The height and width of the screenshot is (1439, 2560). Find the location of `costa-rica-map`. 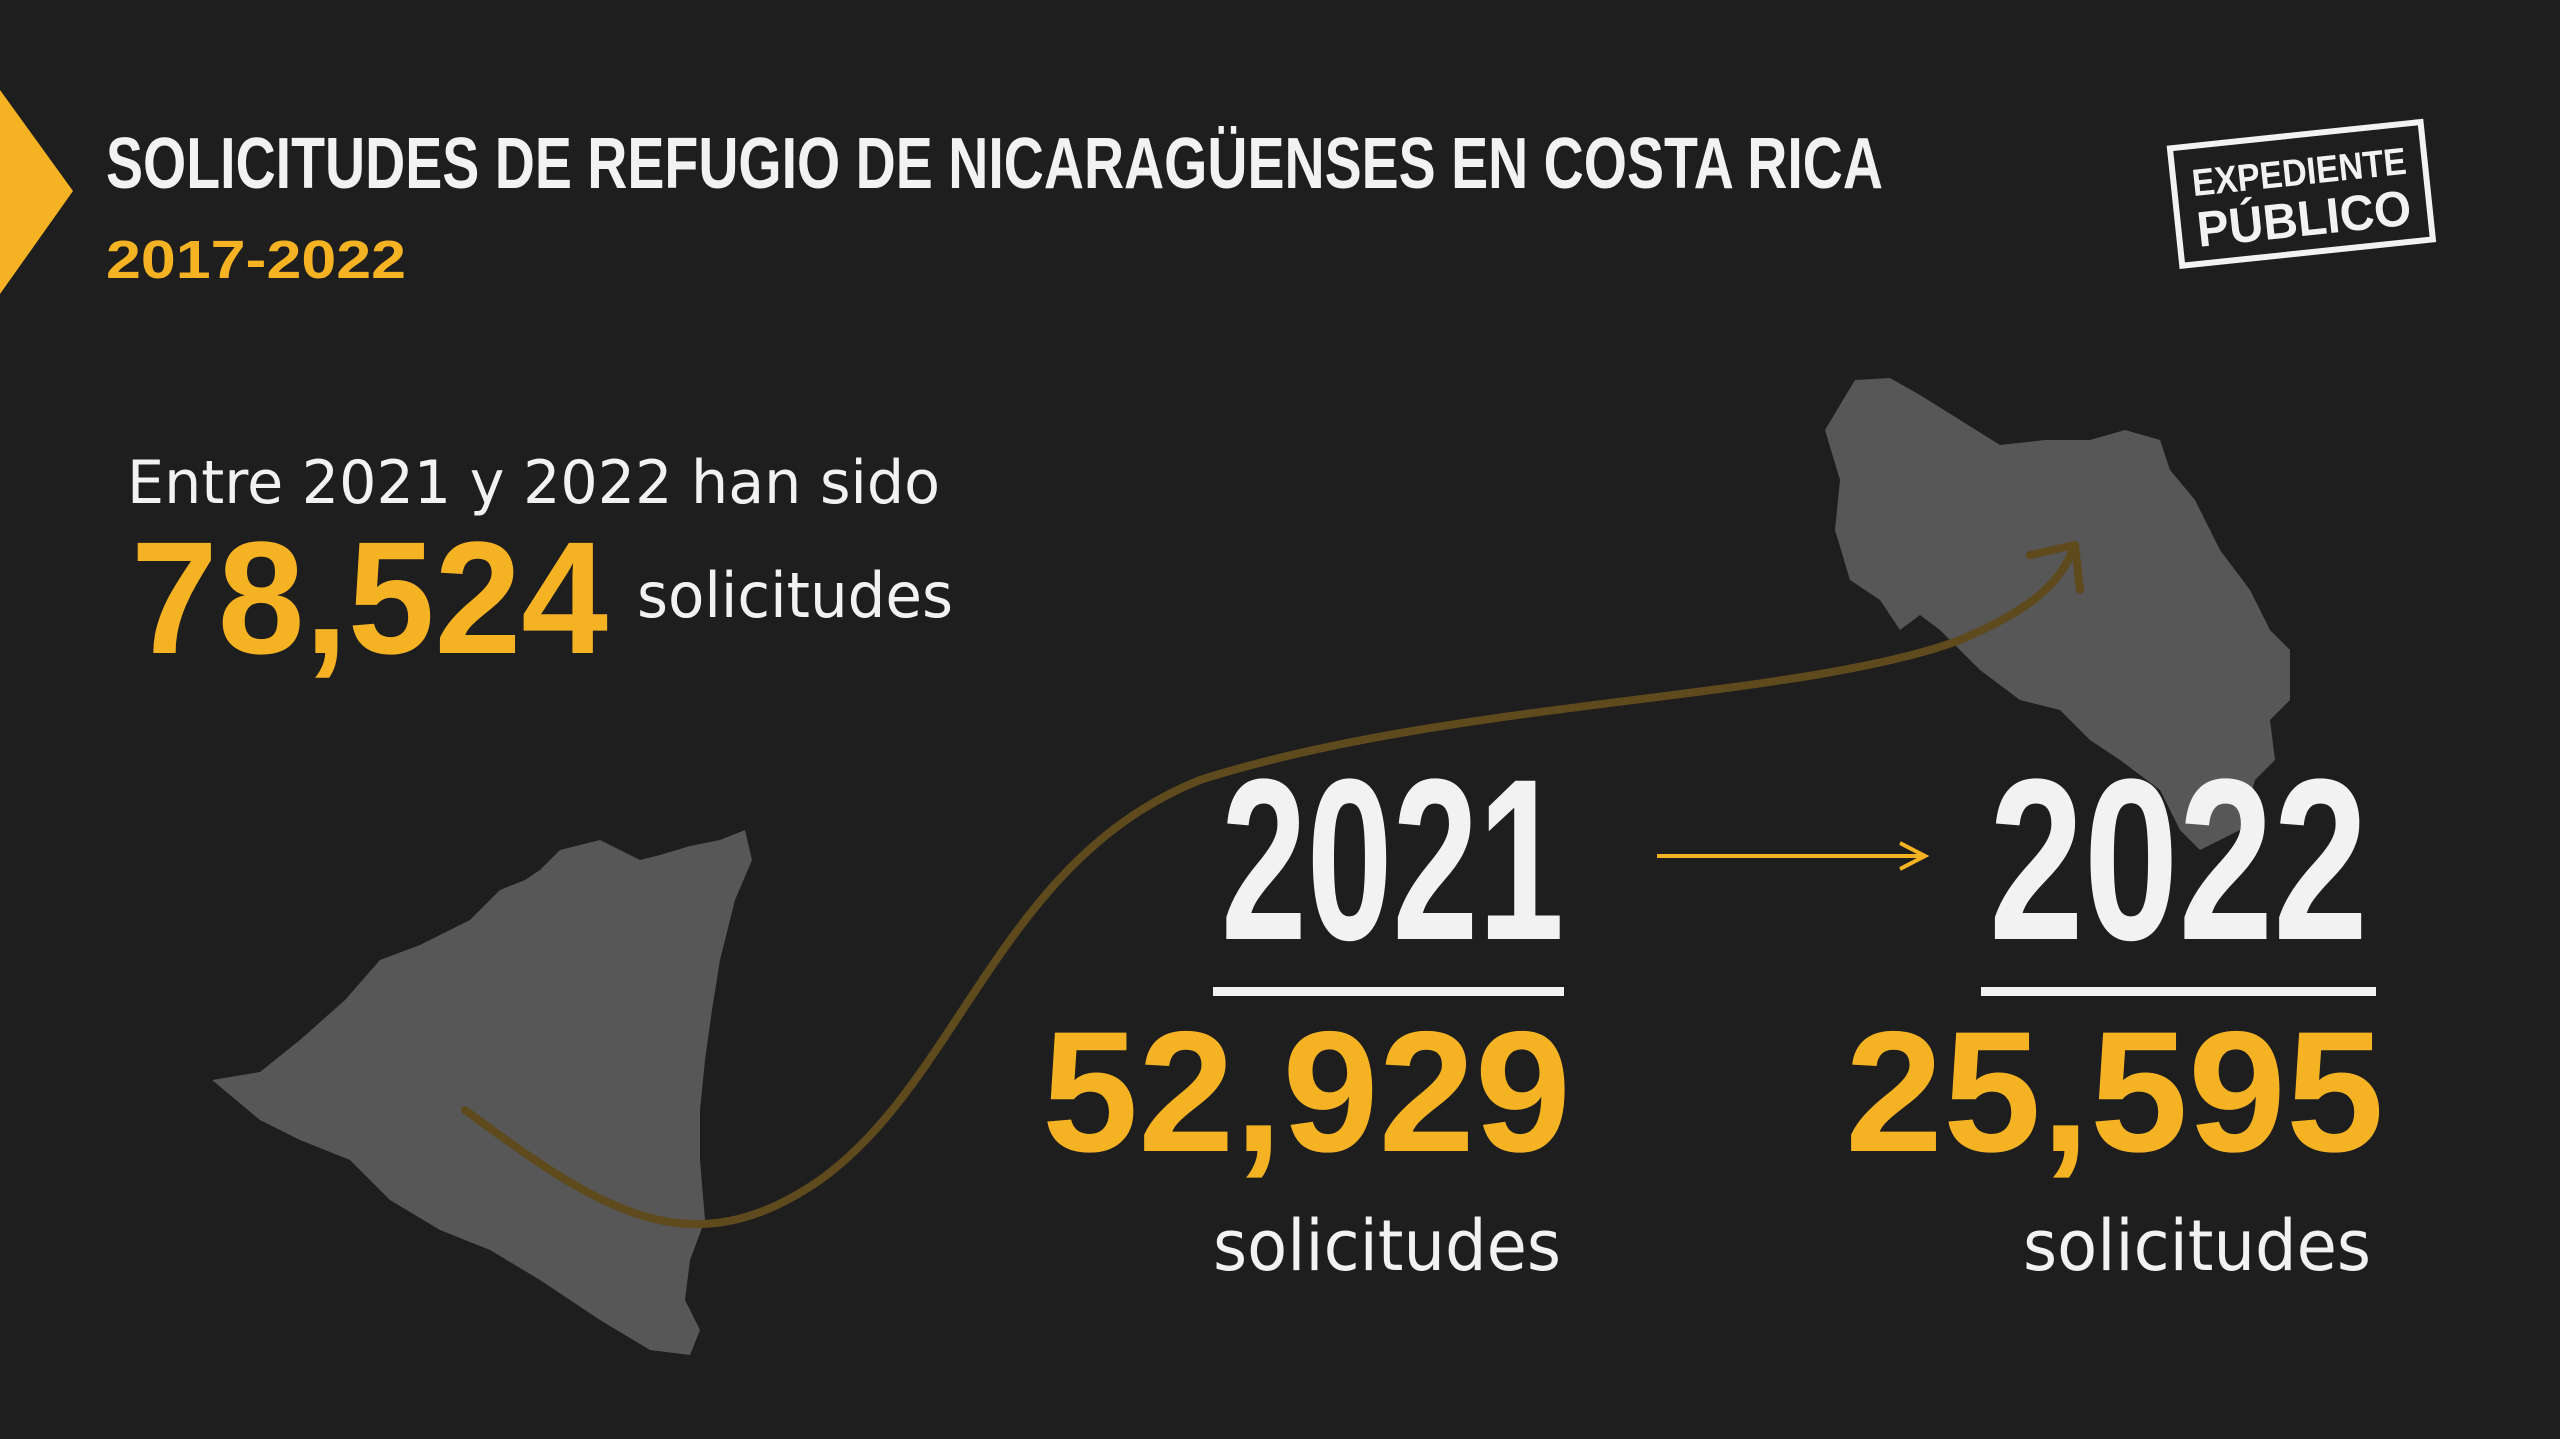

costa-rica-map is located at coordinates (2057, 614).